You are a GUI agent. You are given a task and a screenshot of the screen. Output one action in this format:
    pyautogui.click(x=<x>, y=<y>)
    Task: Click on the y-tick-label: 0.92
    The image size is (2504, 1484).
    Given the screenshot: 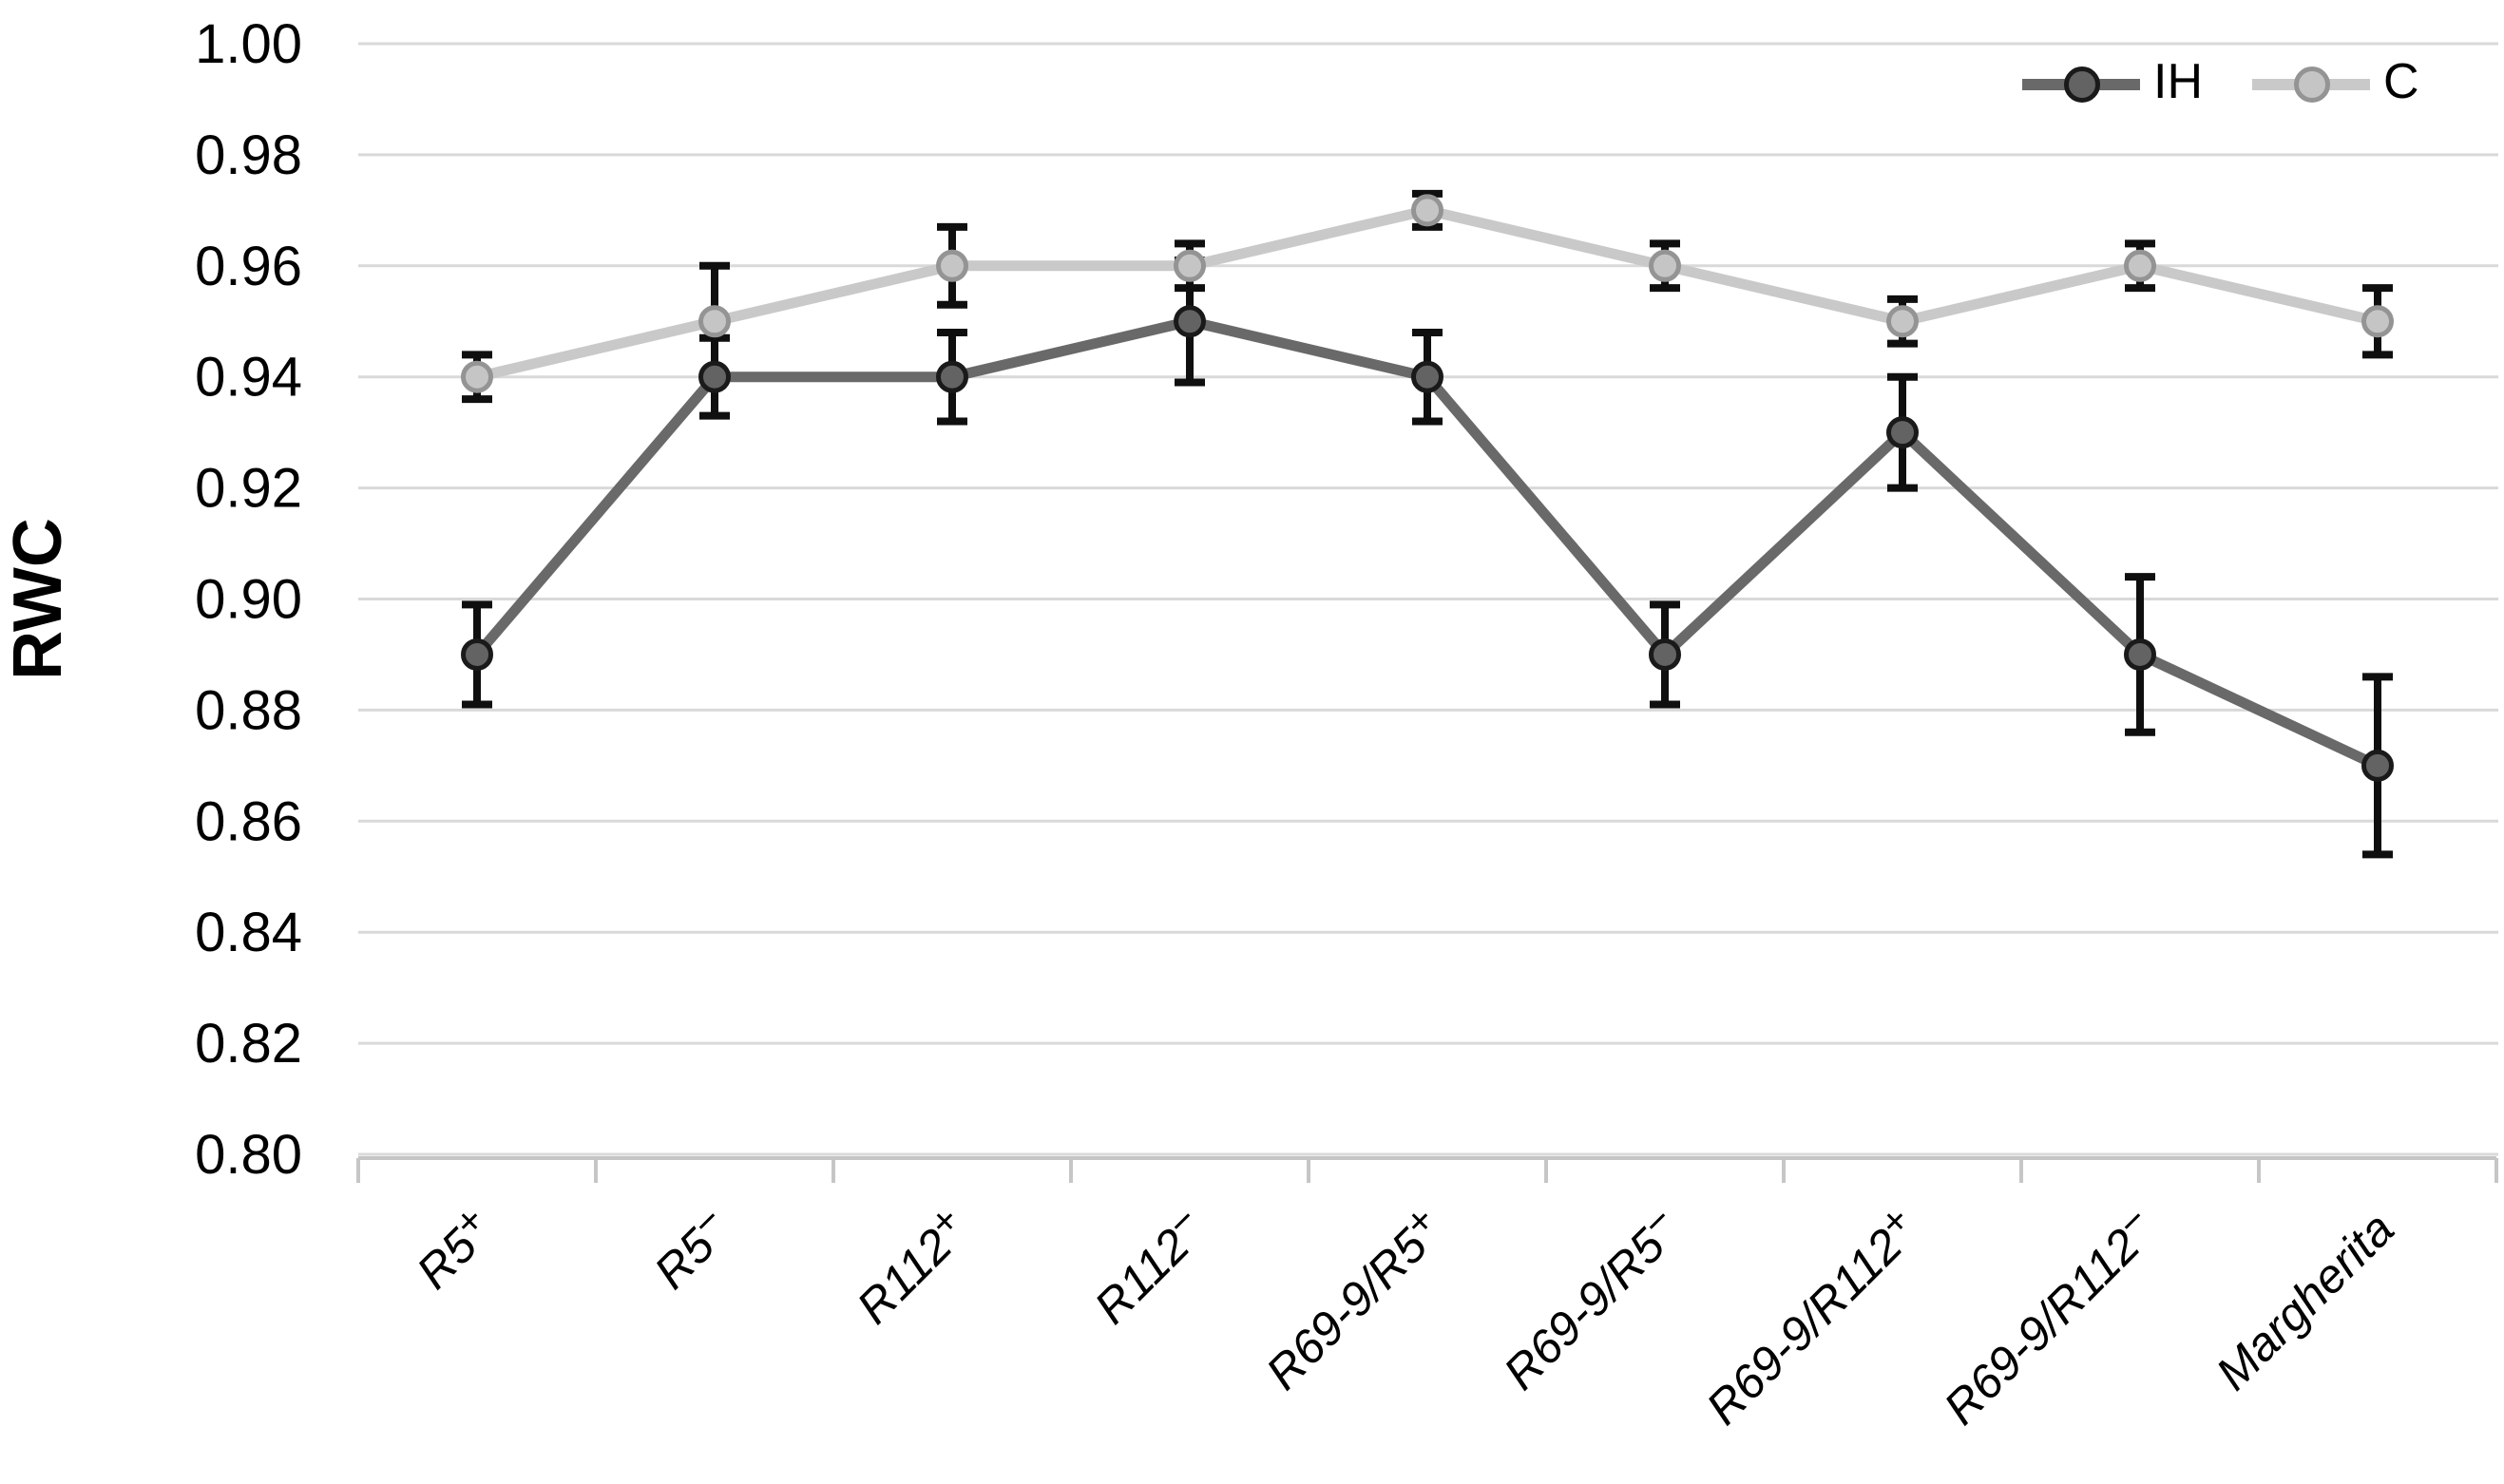 What is the action you would take?
    pyautogui.click(x=248, y=489)
    